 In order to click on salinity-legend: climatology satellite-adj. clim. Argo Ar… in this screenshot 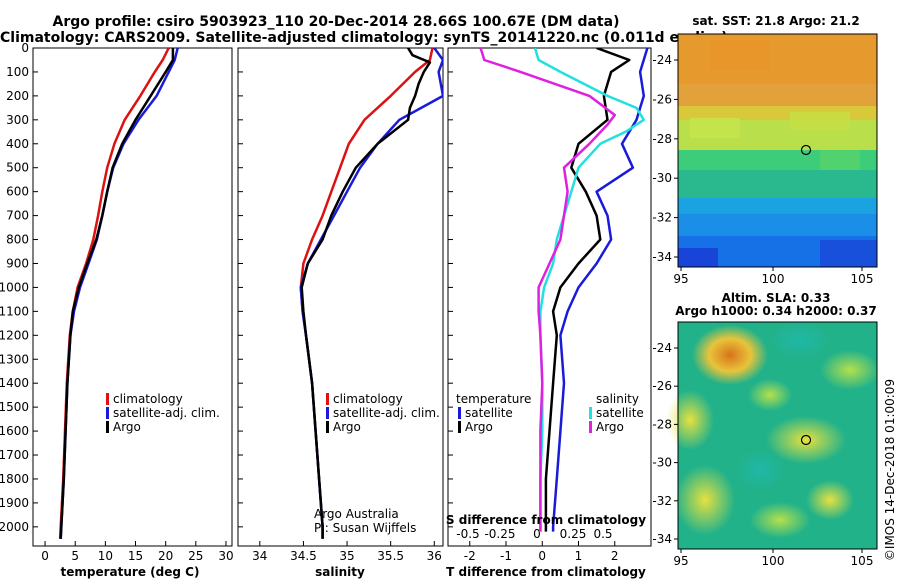, I will do `click(377, 463)`.